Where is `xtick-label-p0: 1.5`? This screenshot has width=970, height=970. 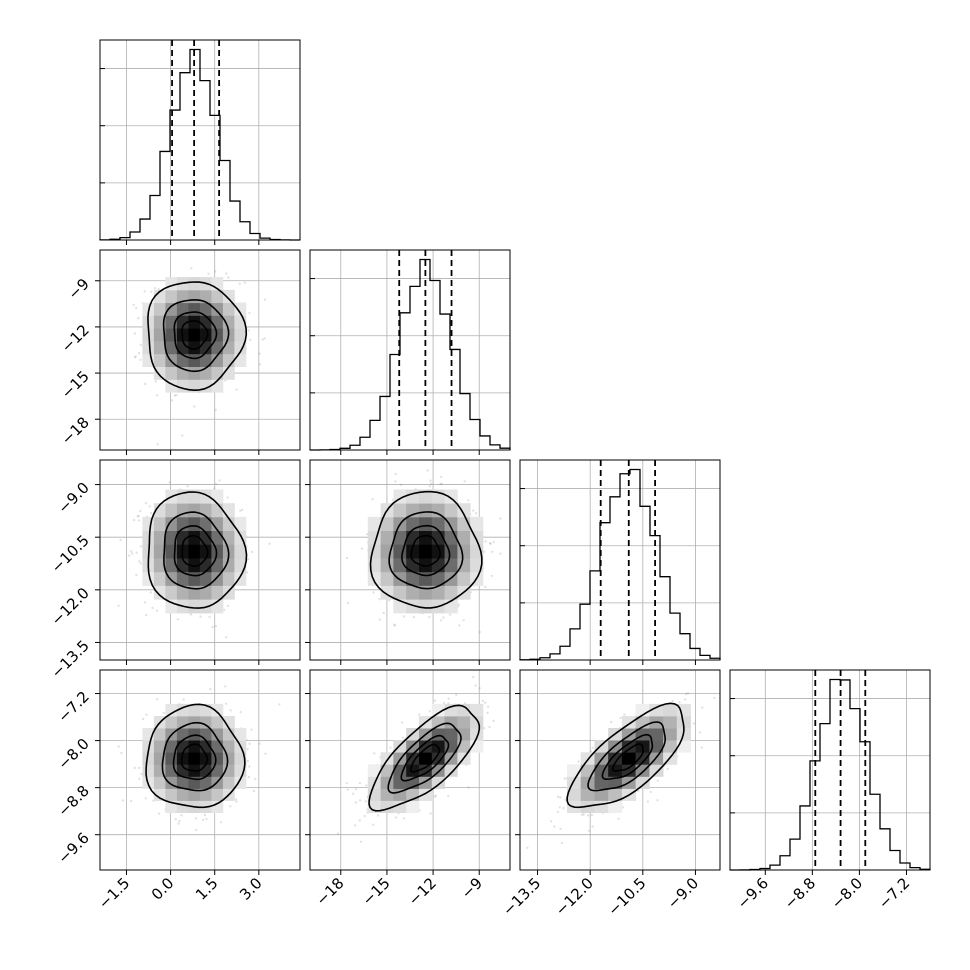
xtick-label-p0: 1.5 is located at coordinates (207, 889).